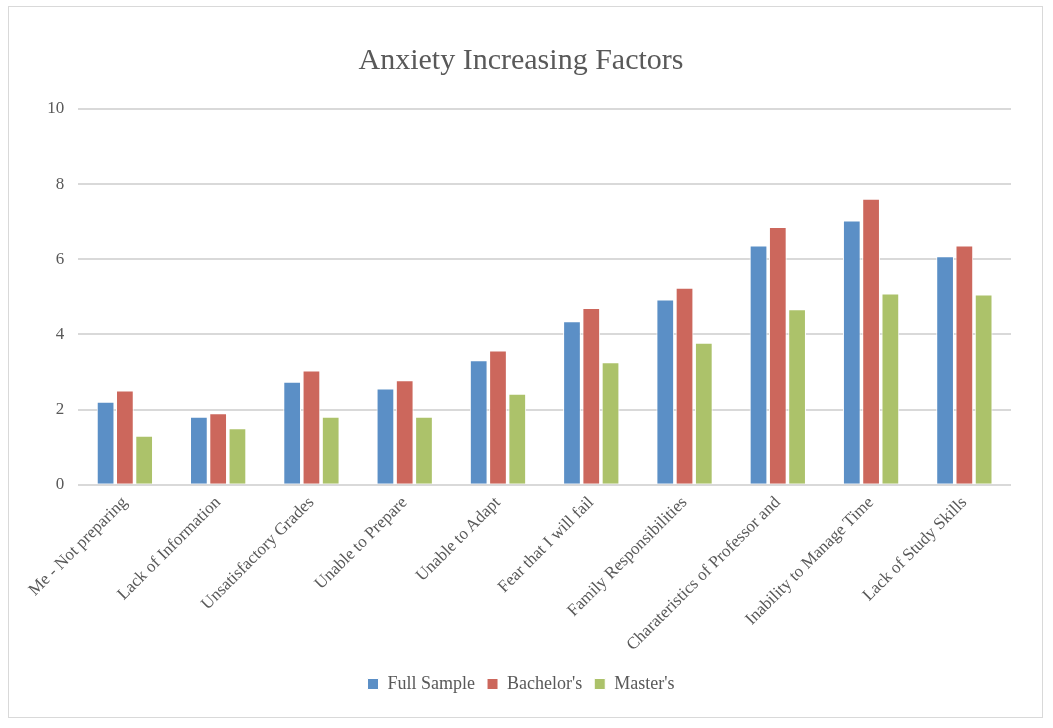 The image size is (1053, 728). Describe the element at coordinates (60, 333) in the screenshot. I see `y-tick-label: 4` at that location.